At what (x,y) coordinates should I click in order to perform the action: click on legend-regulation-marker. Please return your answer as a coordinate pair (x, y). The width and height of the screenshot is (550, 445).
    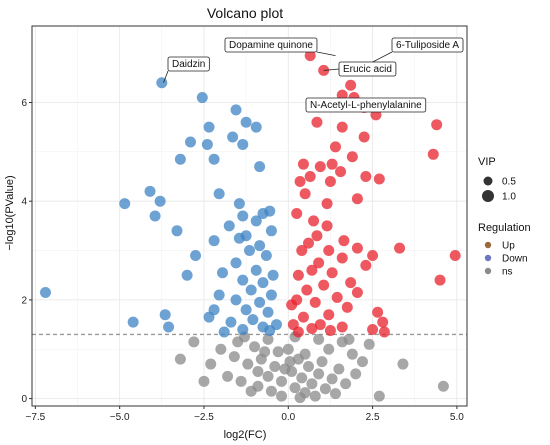
    Looking at the image, I should click on (488, 271).